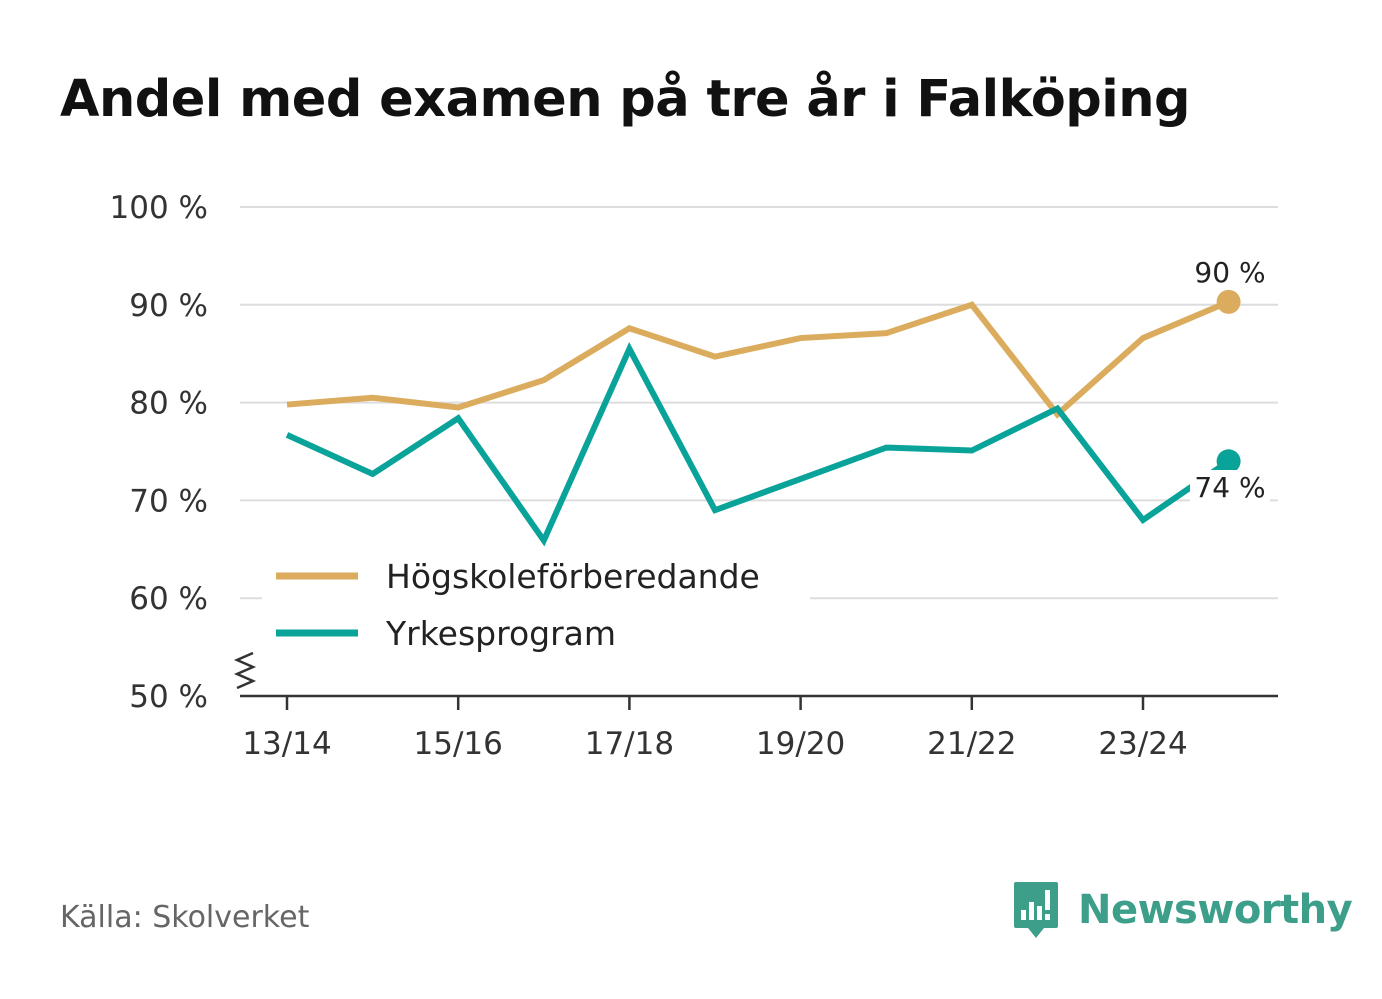 This screenshot has height=999, width=1382. I want to click on end-label-hogskoleforberedande: 90 %, so click(1229, 272).